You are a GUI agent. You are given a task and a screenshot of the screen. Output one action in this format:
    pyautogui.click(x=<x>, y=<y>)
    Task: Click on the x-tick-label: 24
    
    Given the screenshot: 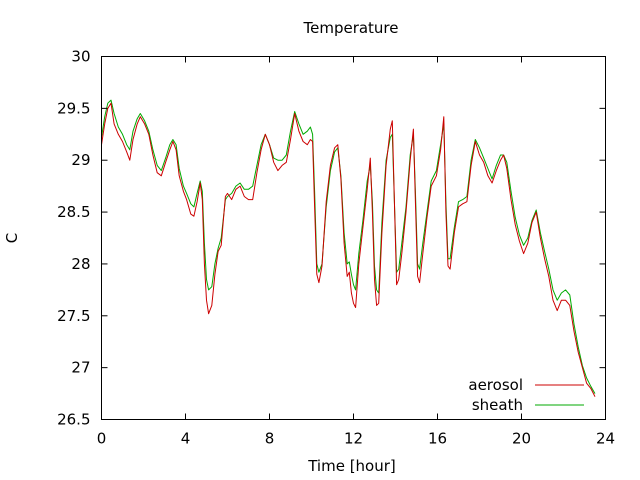 What is the action you would take?
    pyautogui.click(x=605, y=439)
    